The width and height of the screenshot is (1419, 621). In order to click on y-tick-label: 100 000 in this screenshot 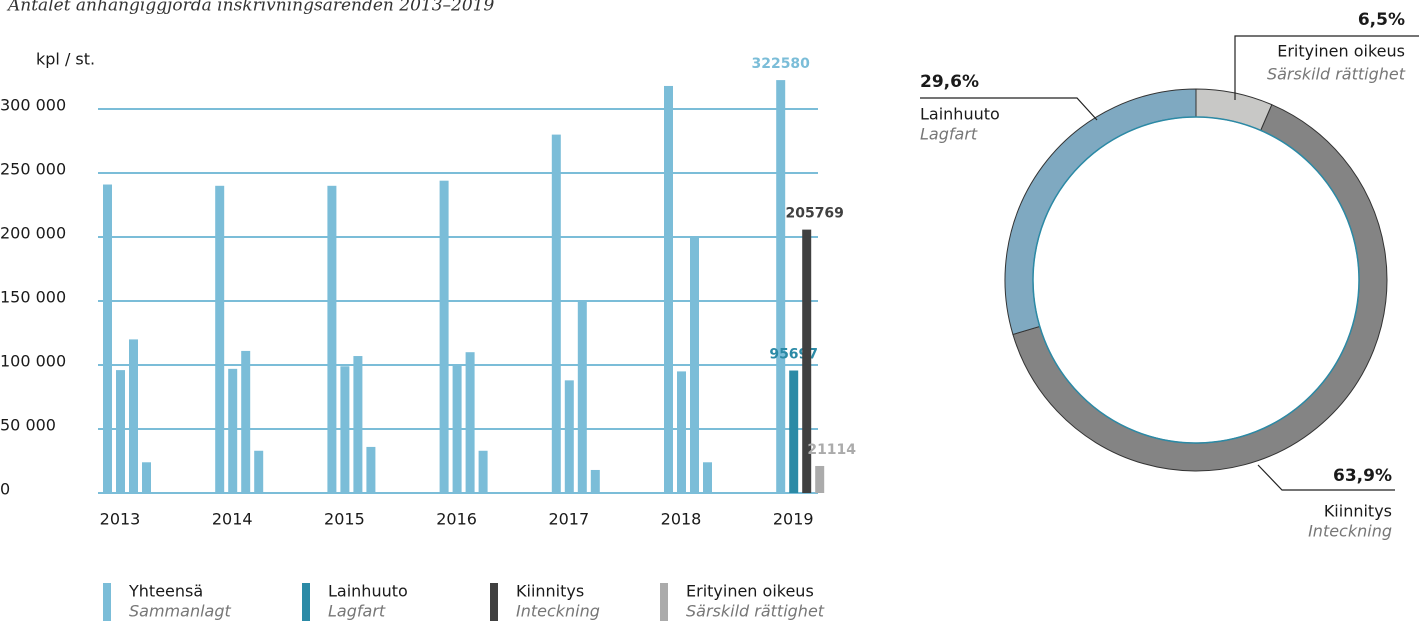, I will do `click(33, 361)`.